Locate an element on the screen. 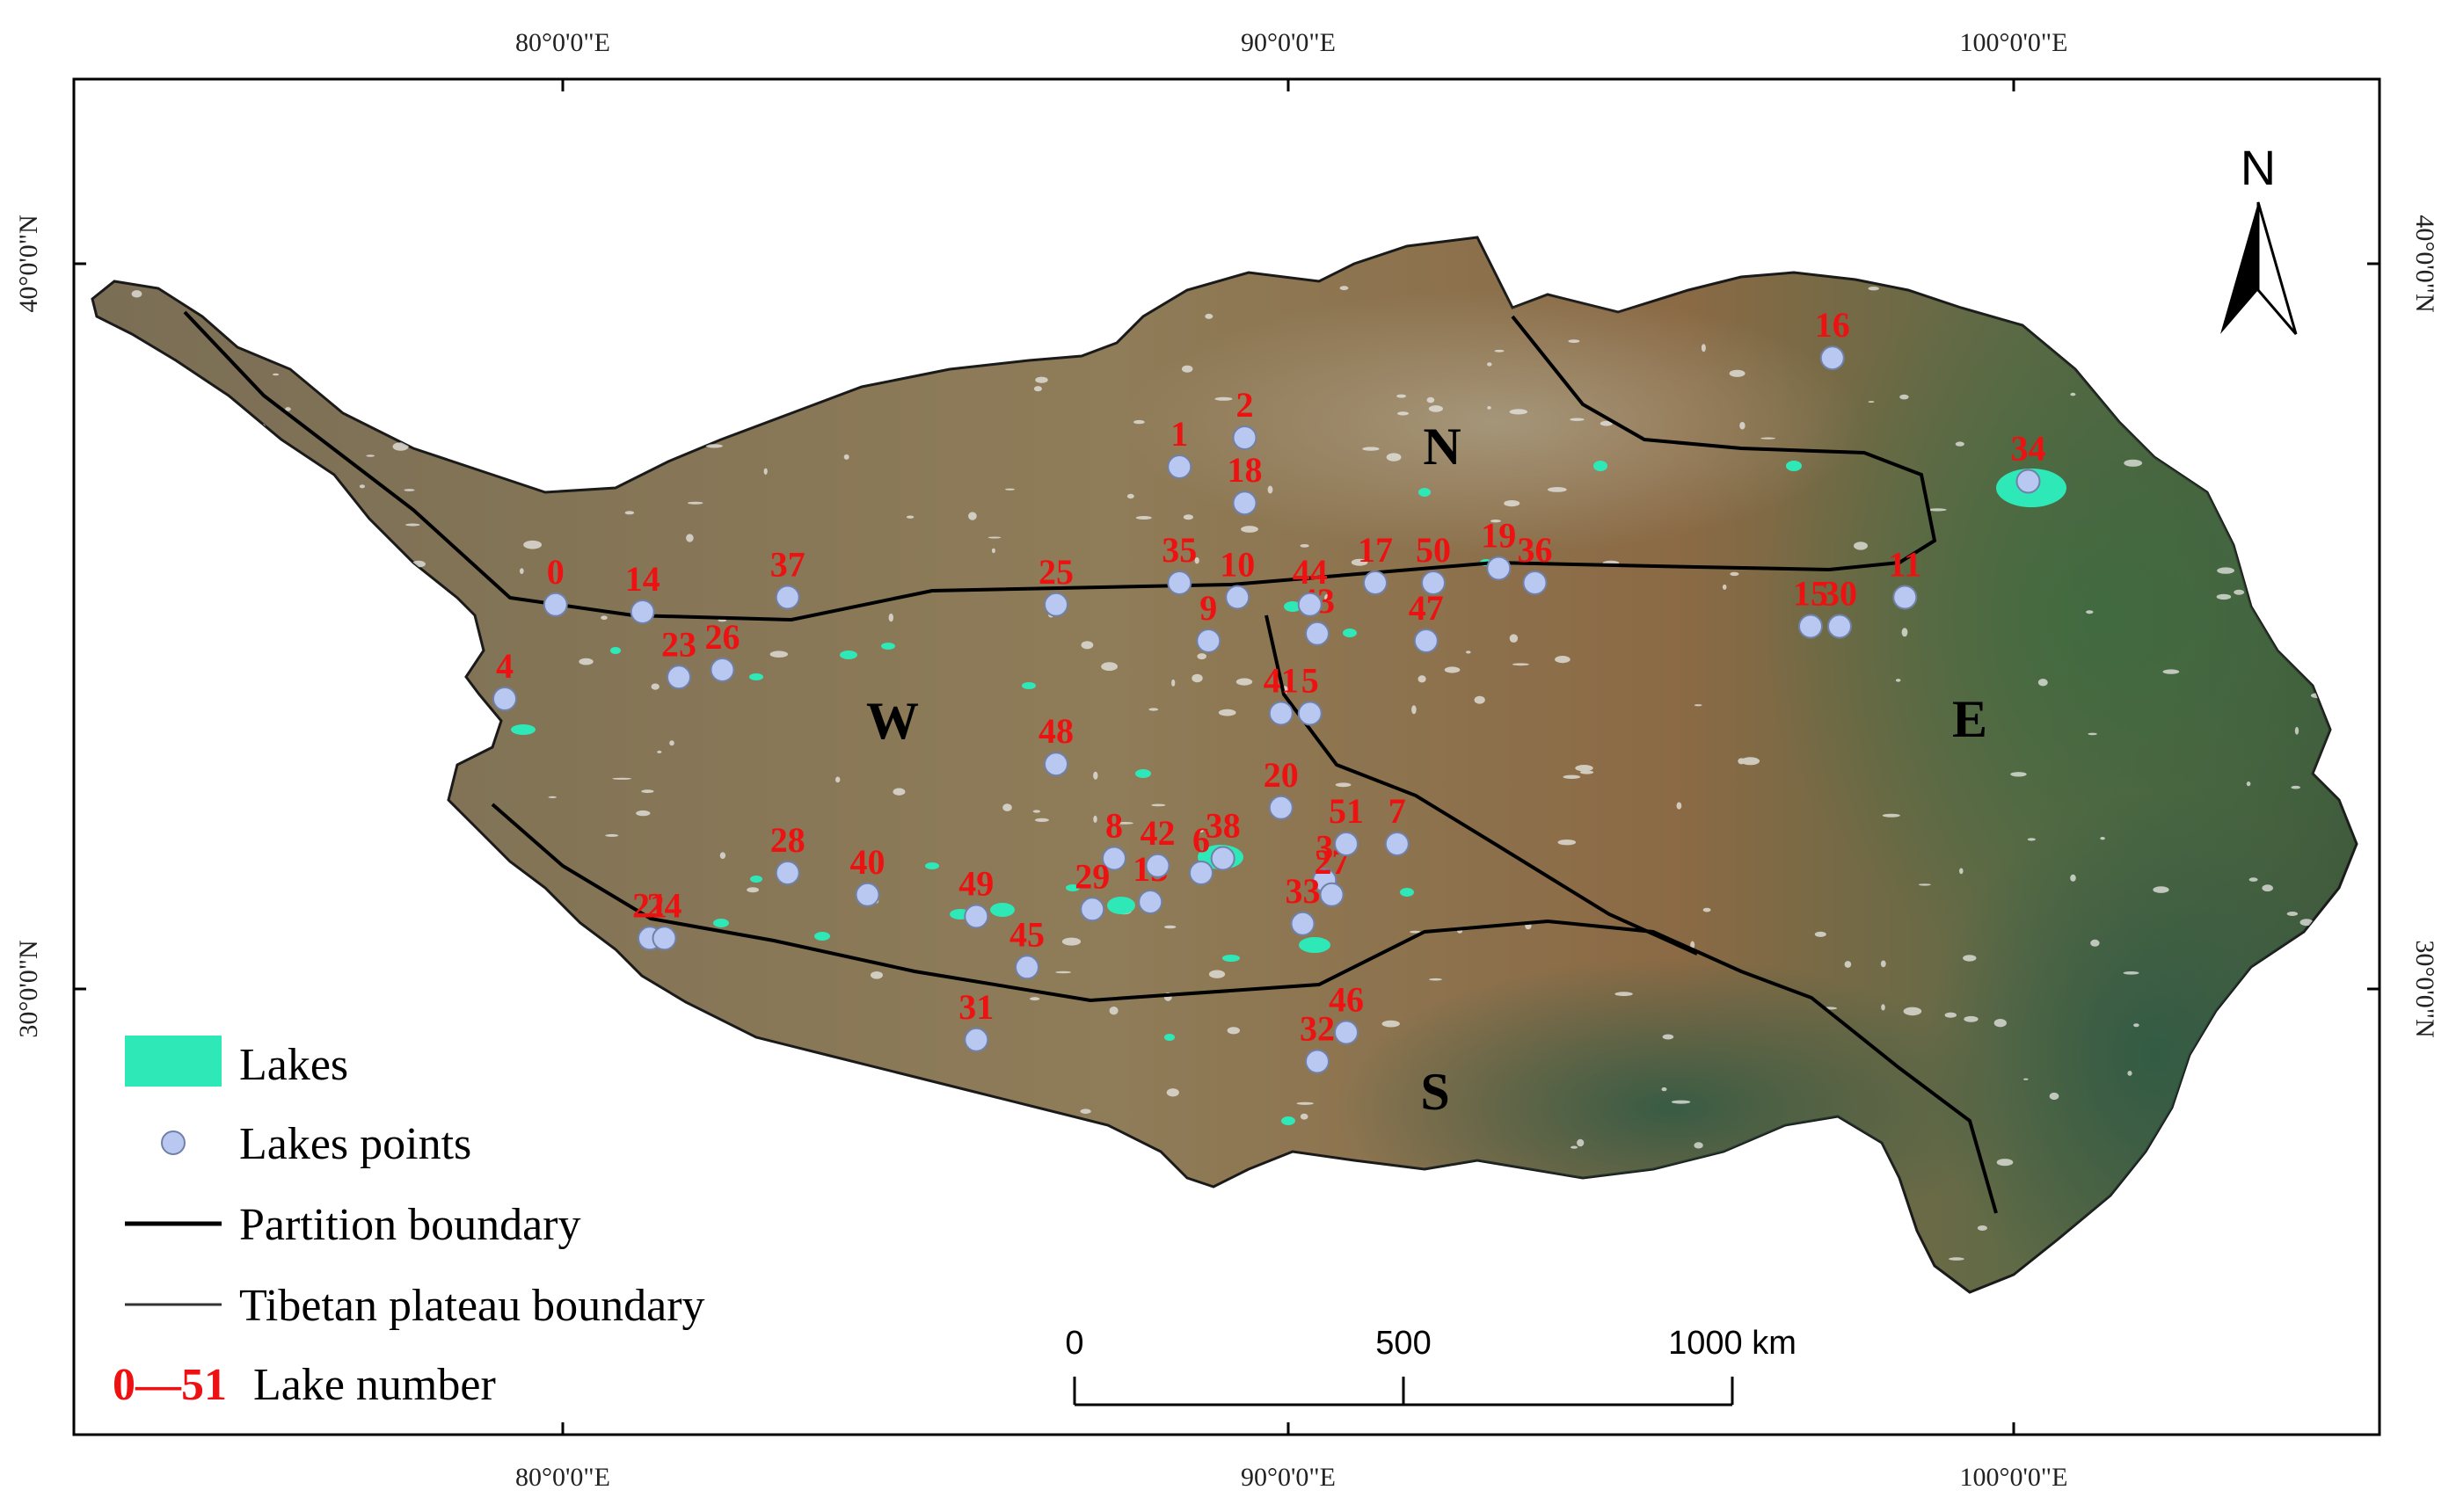  lake-point-9: 9 is located at coordinates (1208, 621).